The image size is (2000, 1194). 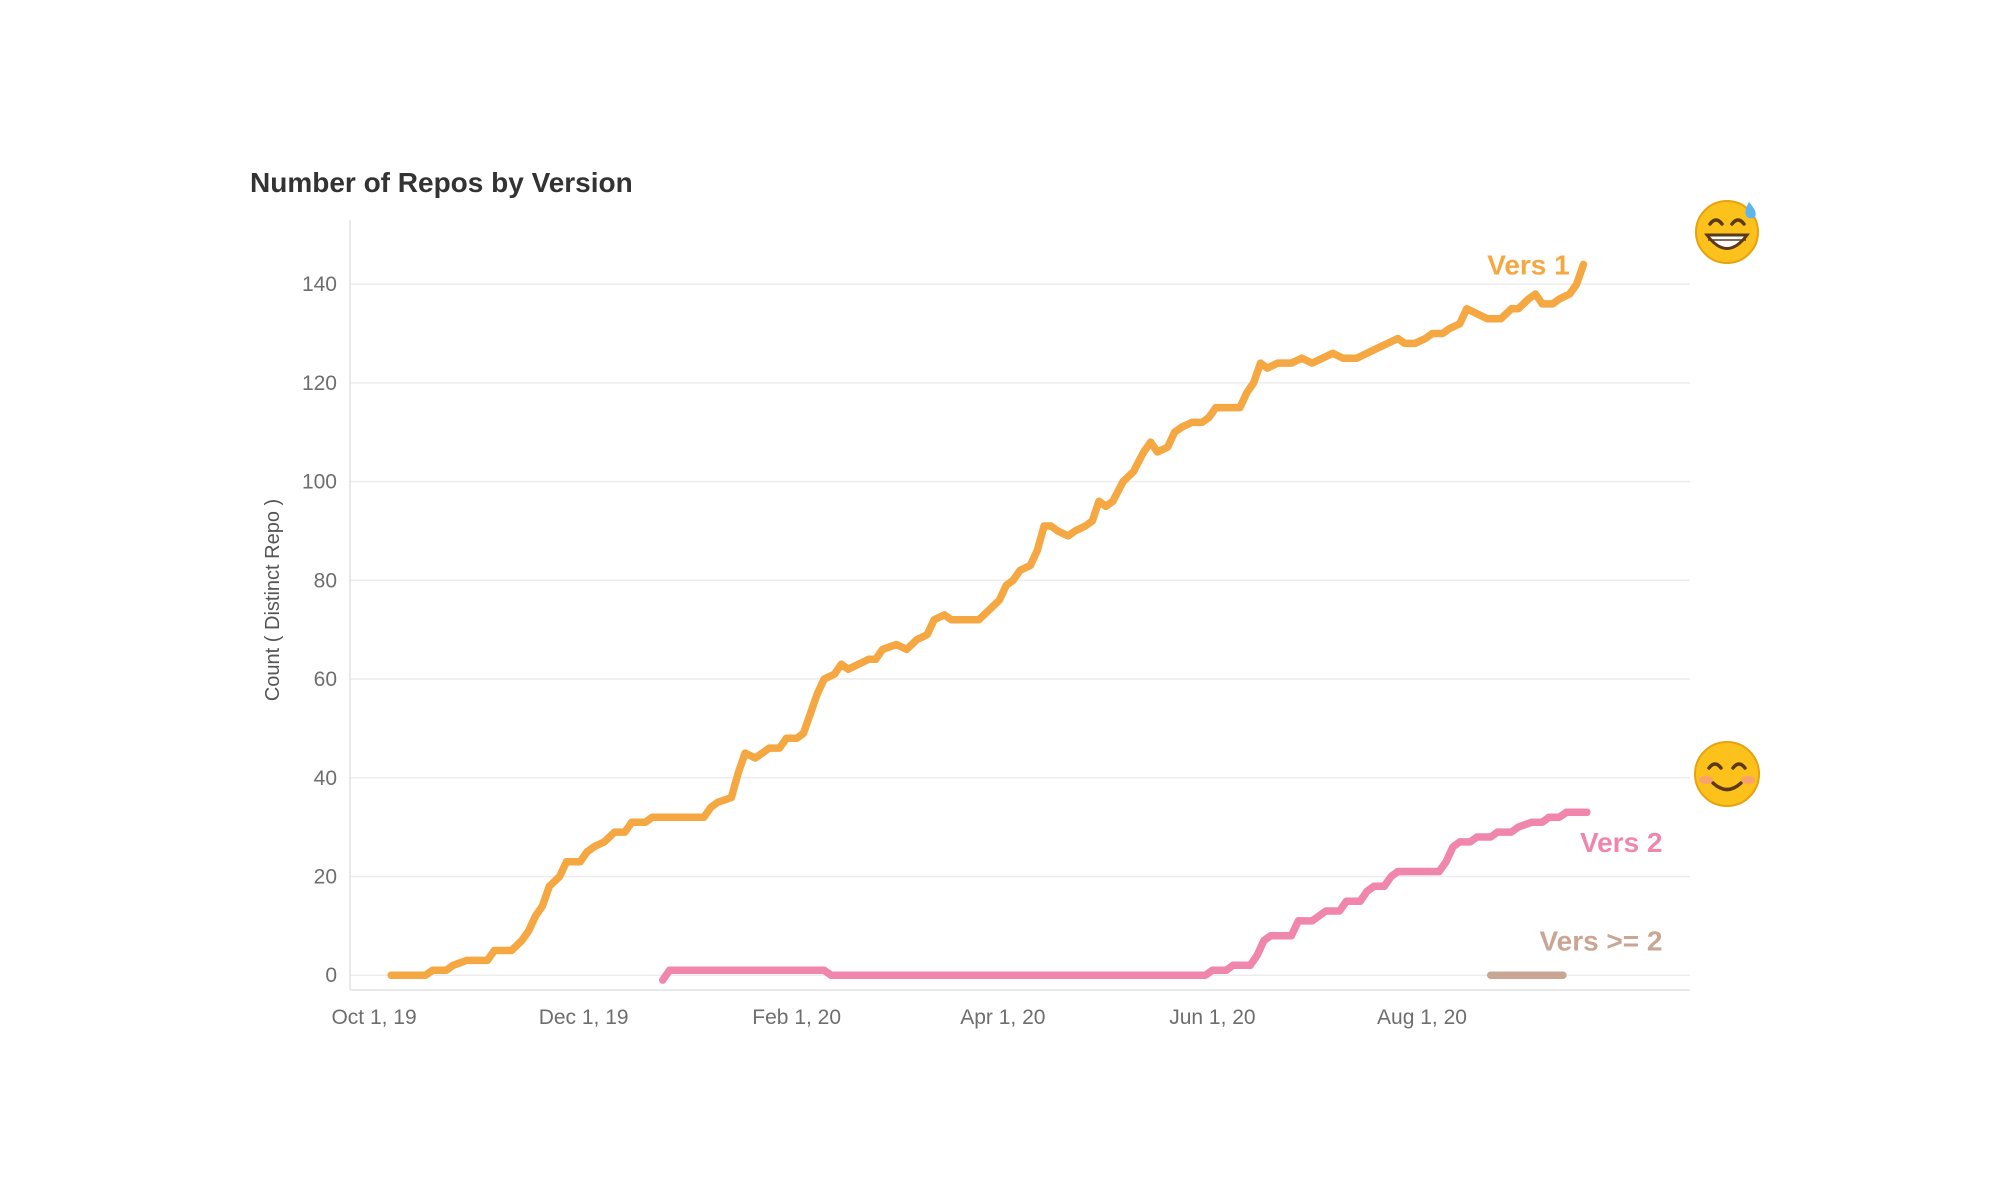 I want to click on x-tick-label: Aug 1, 20, so click(x=1422, y=1017).